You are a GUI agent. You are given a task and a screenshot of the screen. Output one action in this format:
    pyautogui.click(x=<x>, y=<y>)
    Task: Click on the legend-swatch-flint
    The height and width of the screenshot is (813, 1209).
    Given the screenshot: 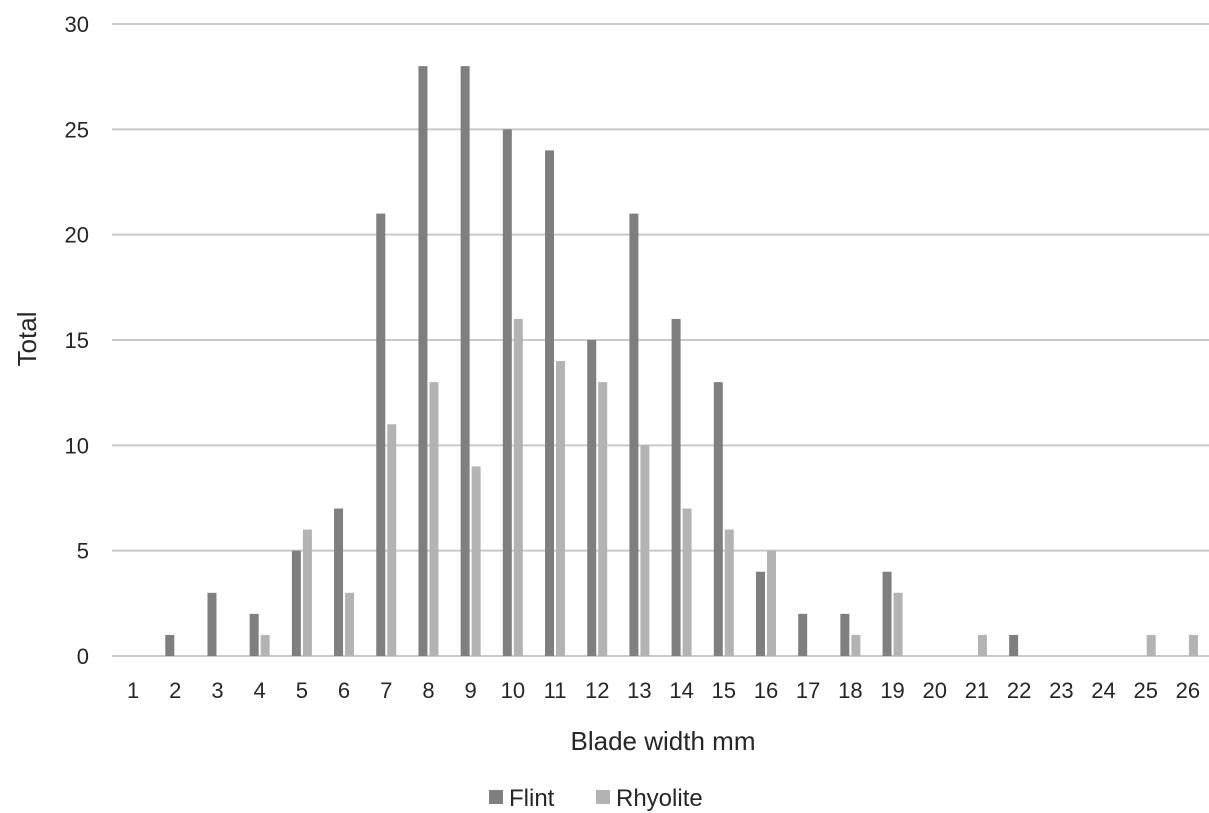 What is the action you would take?
    pyautogui.click(x=496, y=797)
    